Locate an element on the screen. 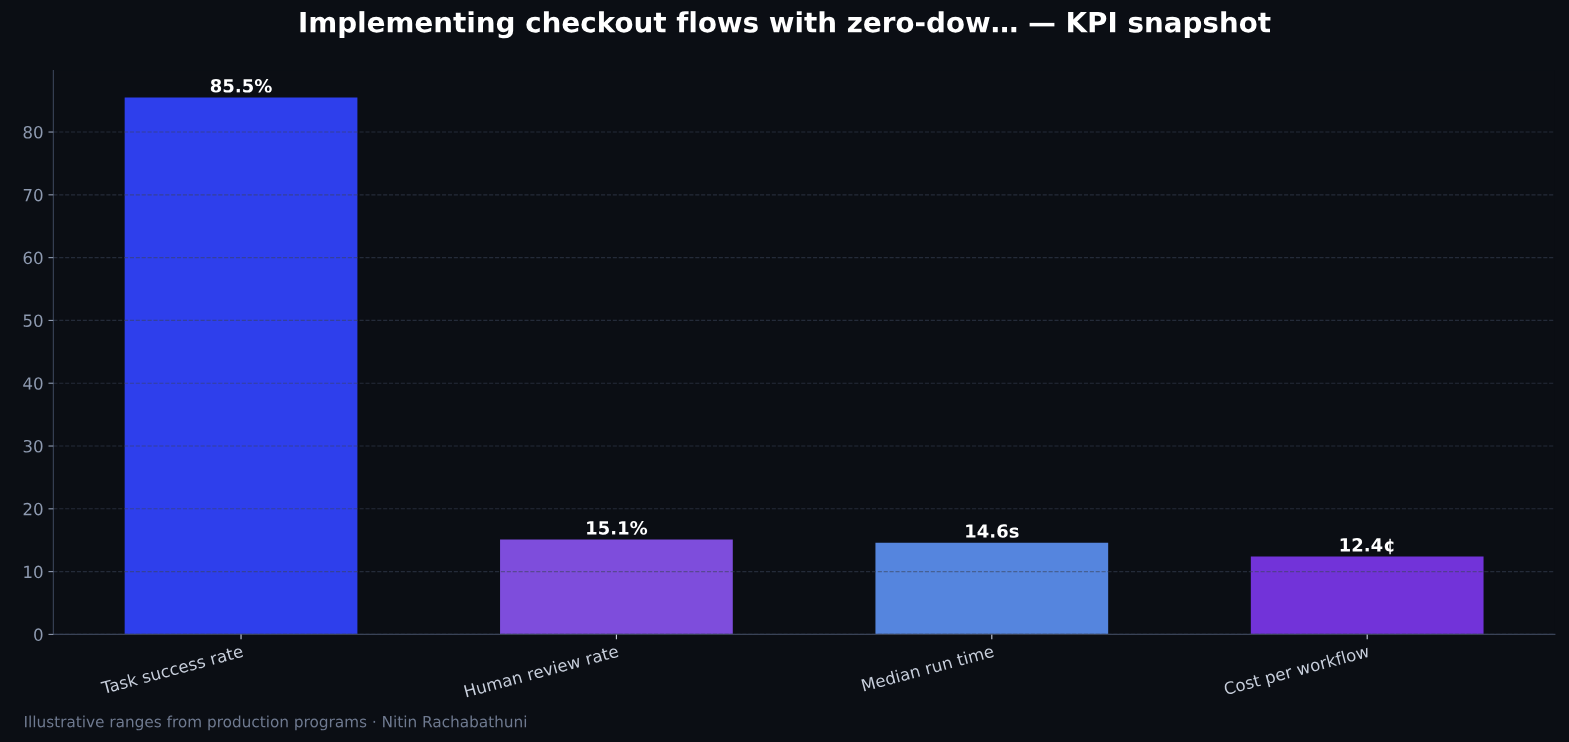 The width and height of the screenshot is (1569, 742). chart-title: Implementing checkout flows with zero-dow… — KPI snapshot is located at coordinates (785, 25).